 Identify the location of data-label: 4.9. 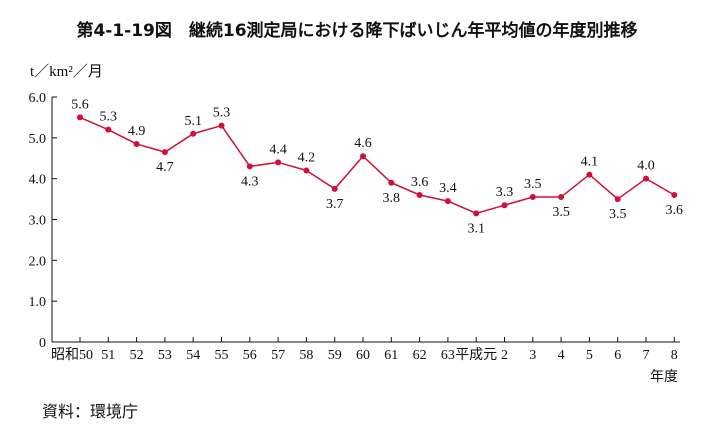
(137, 131).